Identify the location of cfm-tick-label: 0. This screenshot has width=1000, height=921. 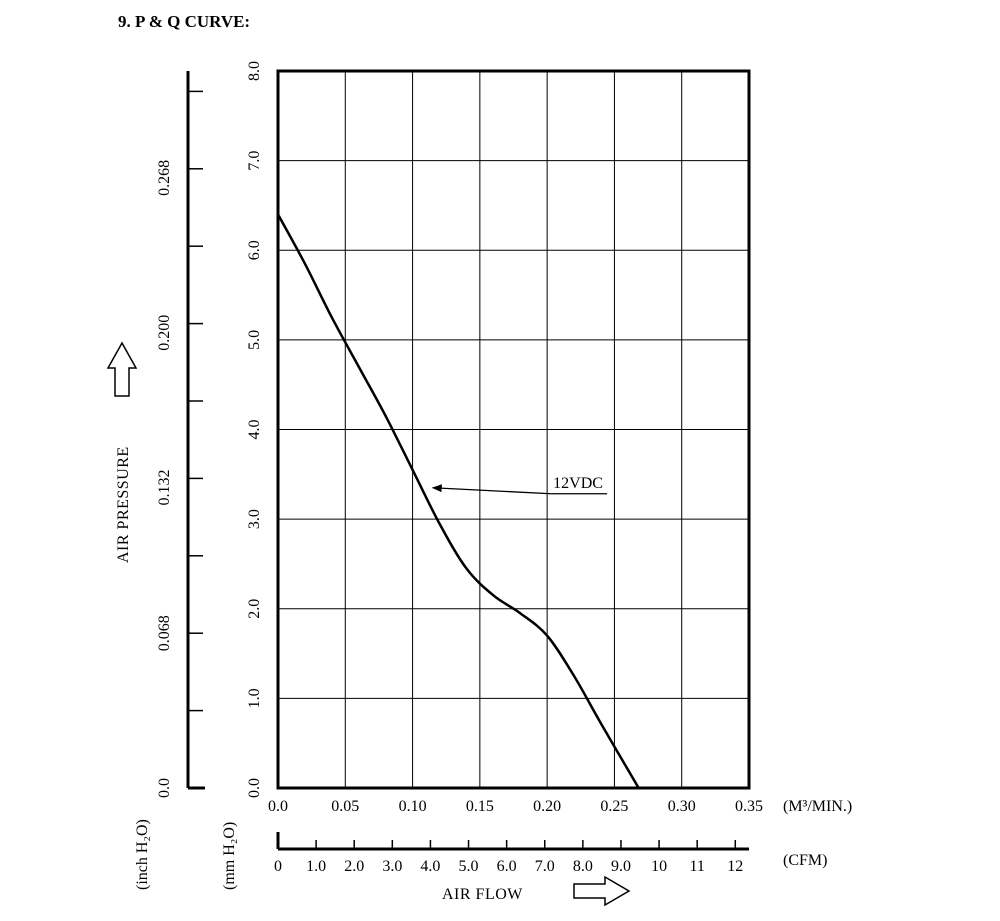
(278, 866).